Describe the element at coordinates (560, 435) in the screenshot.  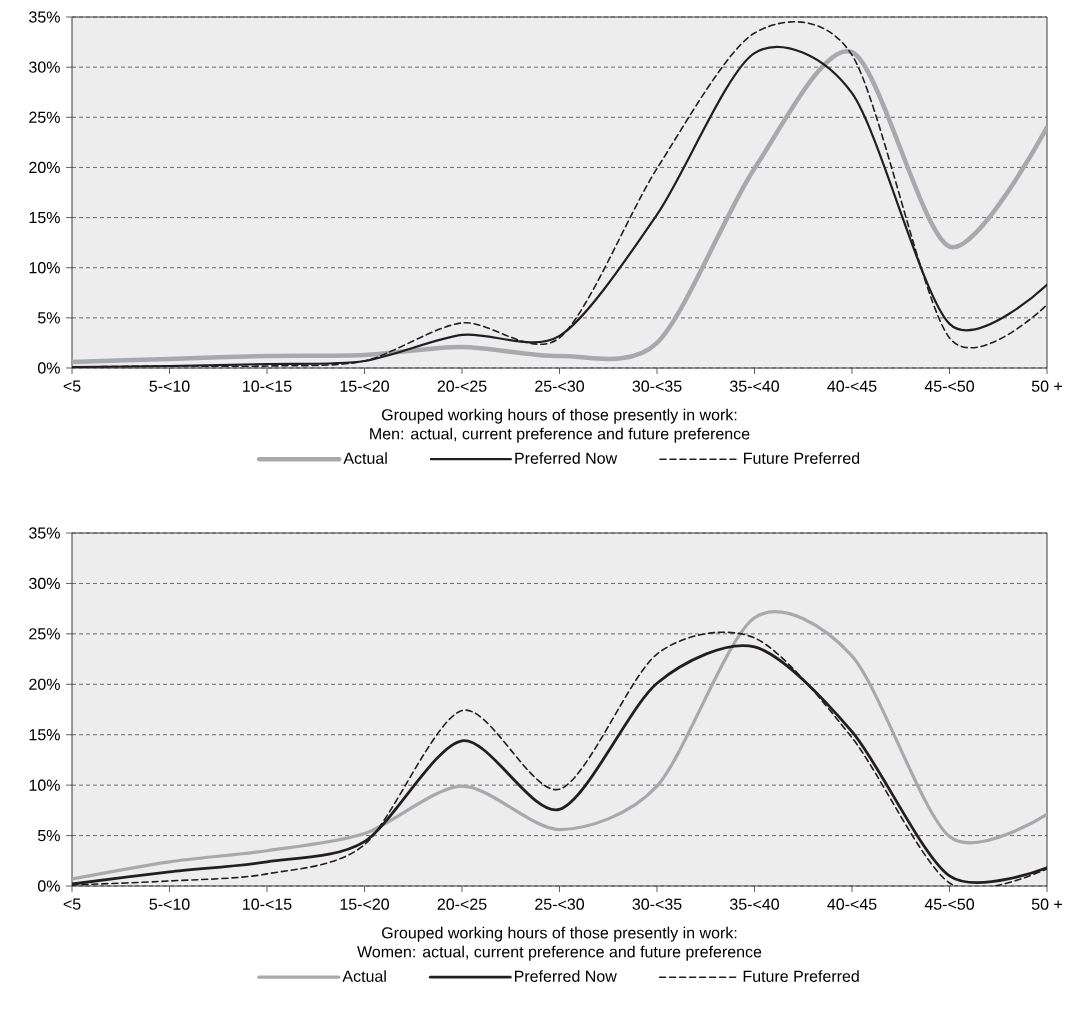
I see `text: Men: actual, current preference and future preference` at that location.